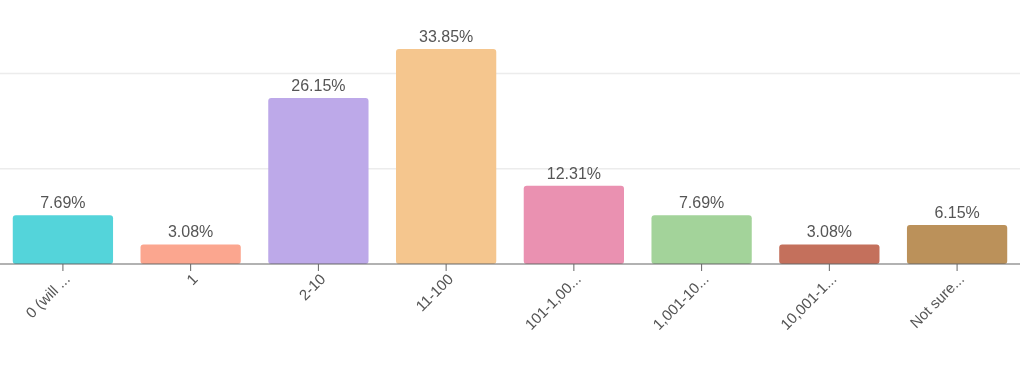  I want to click on data-label: 26.15%, so click(318, 85).